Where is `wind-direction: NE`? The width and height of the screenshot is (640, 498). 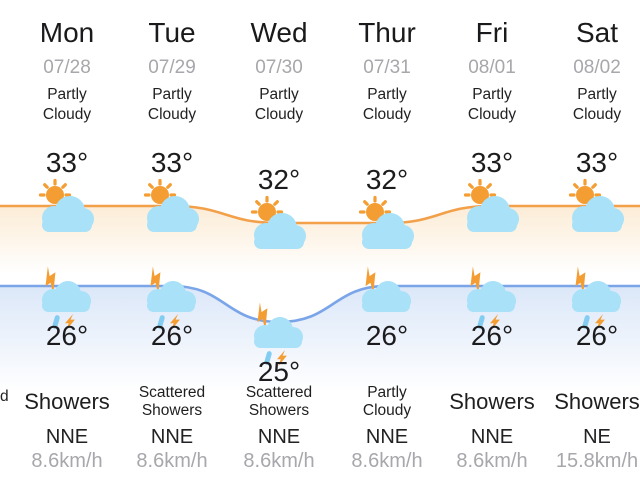 wind-direction: NE is located at coordinates (597, 437).